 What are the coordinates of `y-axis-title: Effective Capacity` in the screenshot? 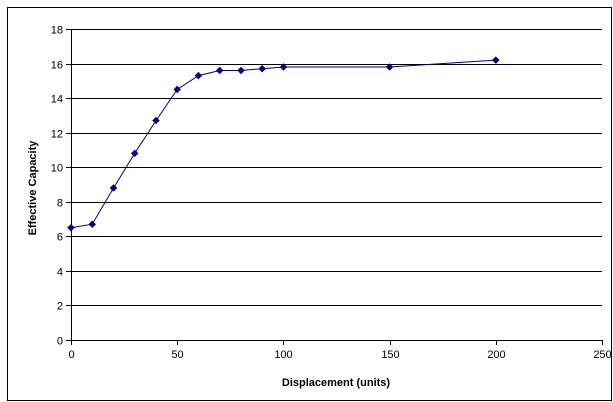 It's located at (33, 188).